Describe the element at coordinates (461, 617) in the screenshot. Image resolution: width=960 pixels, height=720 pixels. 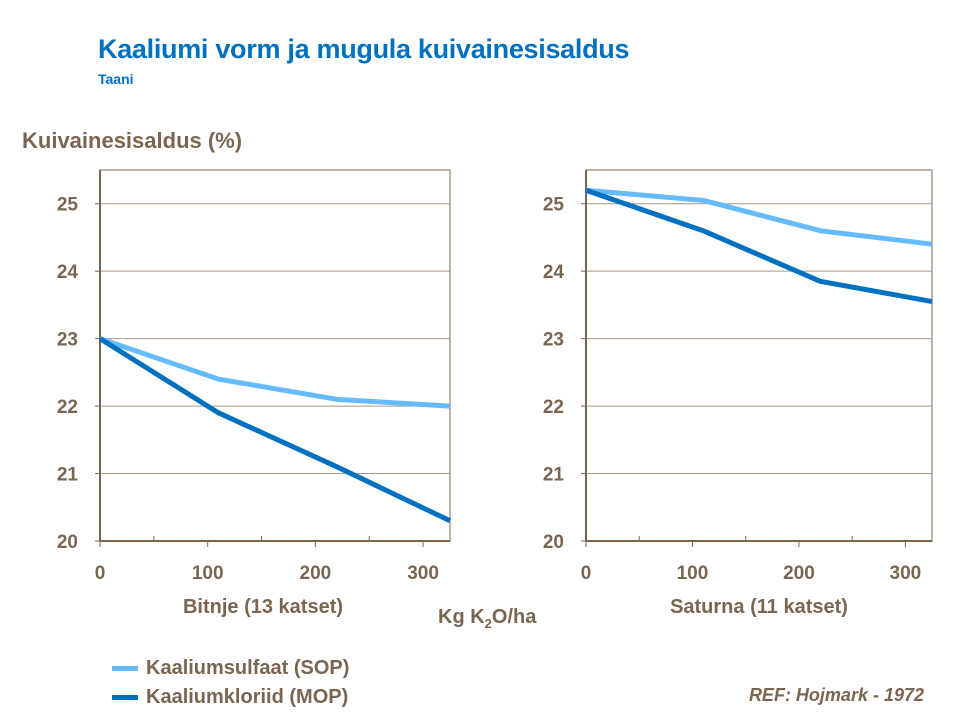
I see `unit-text: Kg K` at that location.